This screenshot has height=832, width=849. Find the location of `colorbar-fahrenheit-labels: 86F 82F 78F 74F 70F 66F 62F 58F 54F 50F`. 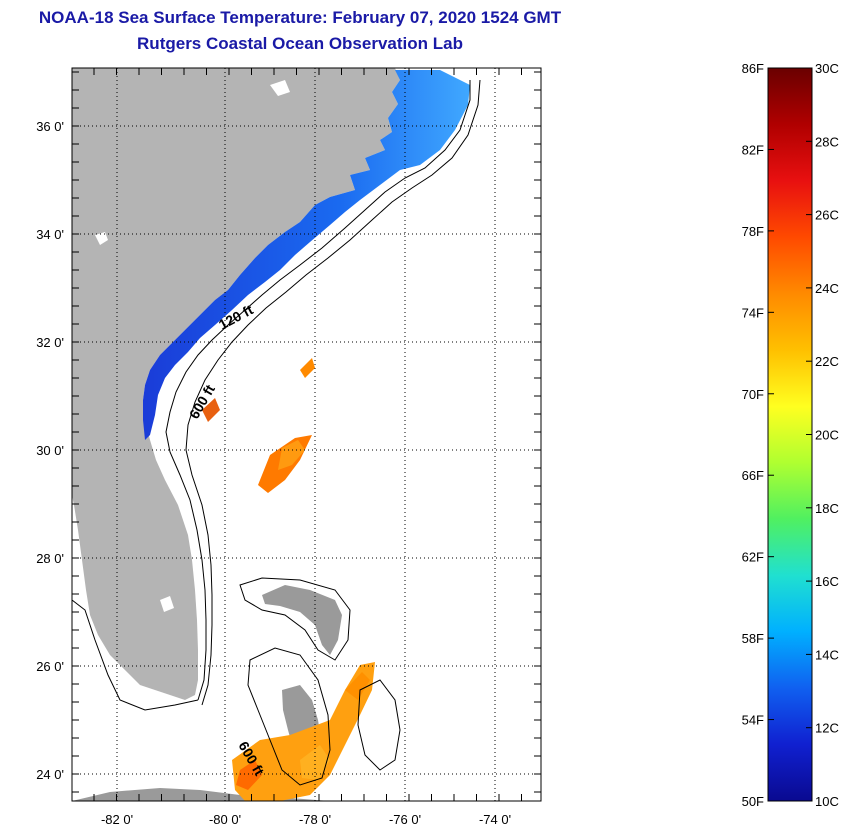

colorbar-fahrenheit-labels: 86F 82F 78F 74F 70F 66F 62F 58F 54F 50F is located at coordinates (758, 435).